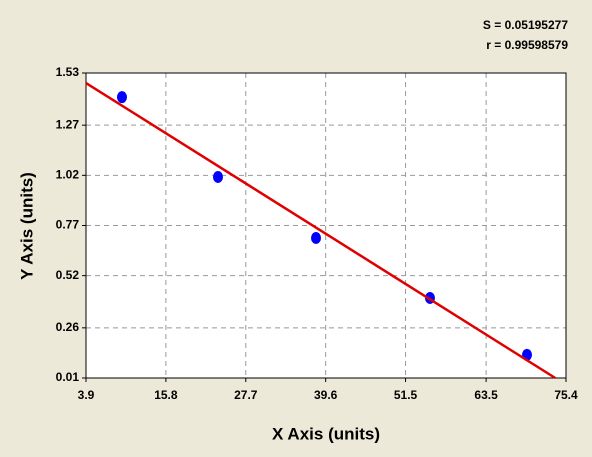 This screenshot has height=457, width=592. Describe the element at coordinates (68, 377) in the screenshot. I see `y-tick-label: 0.01` at that location.